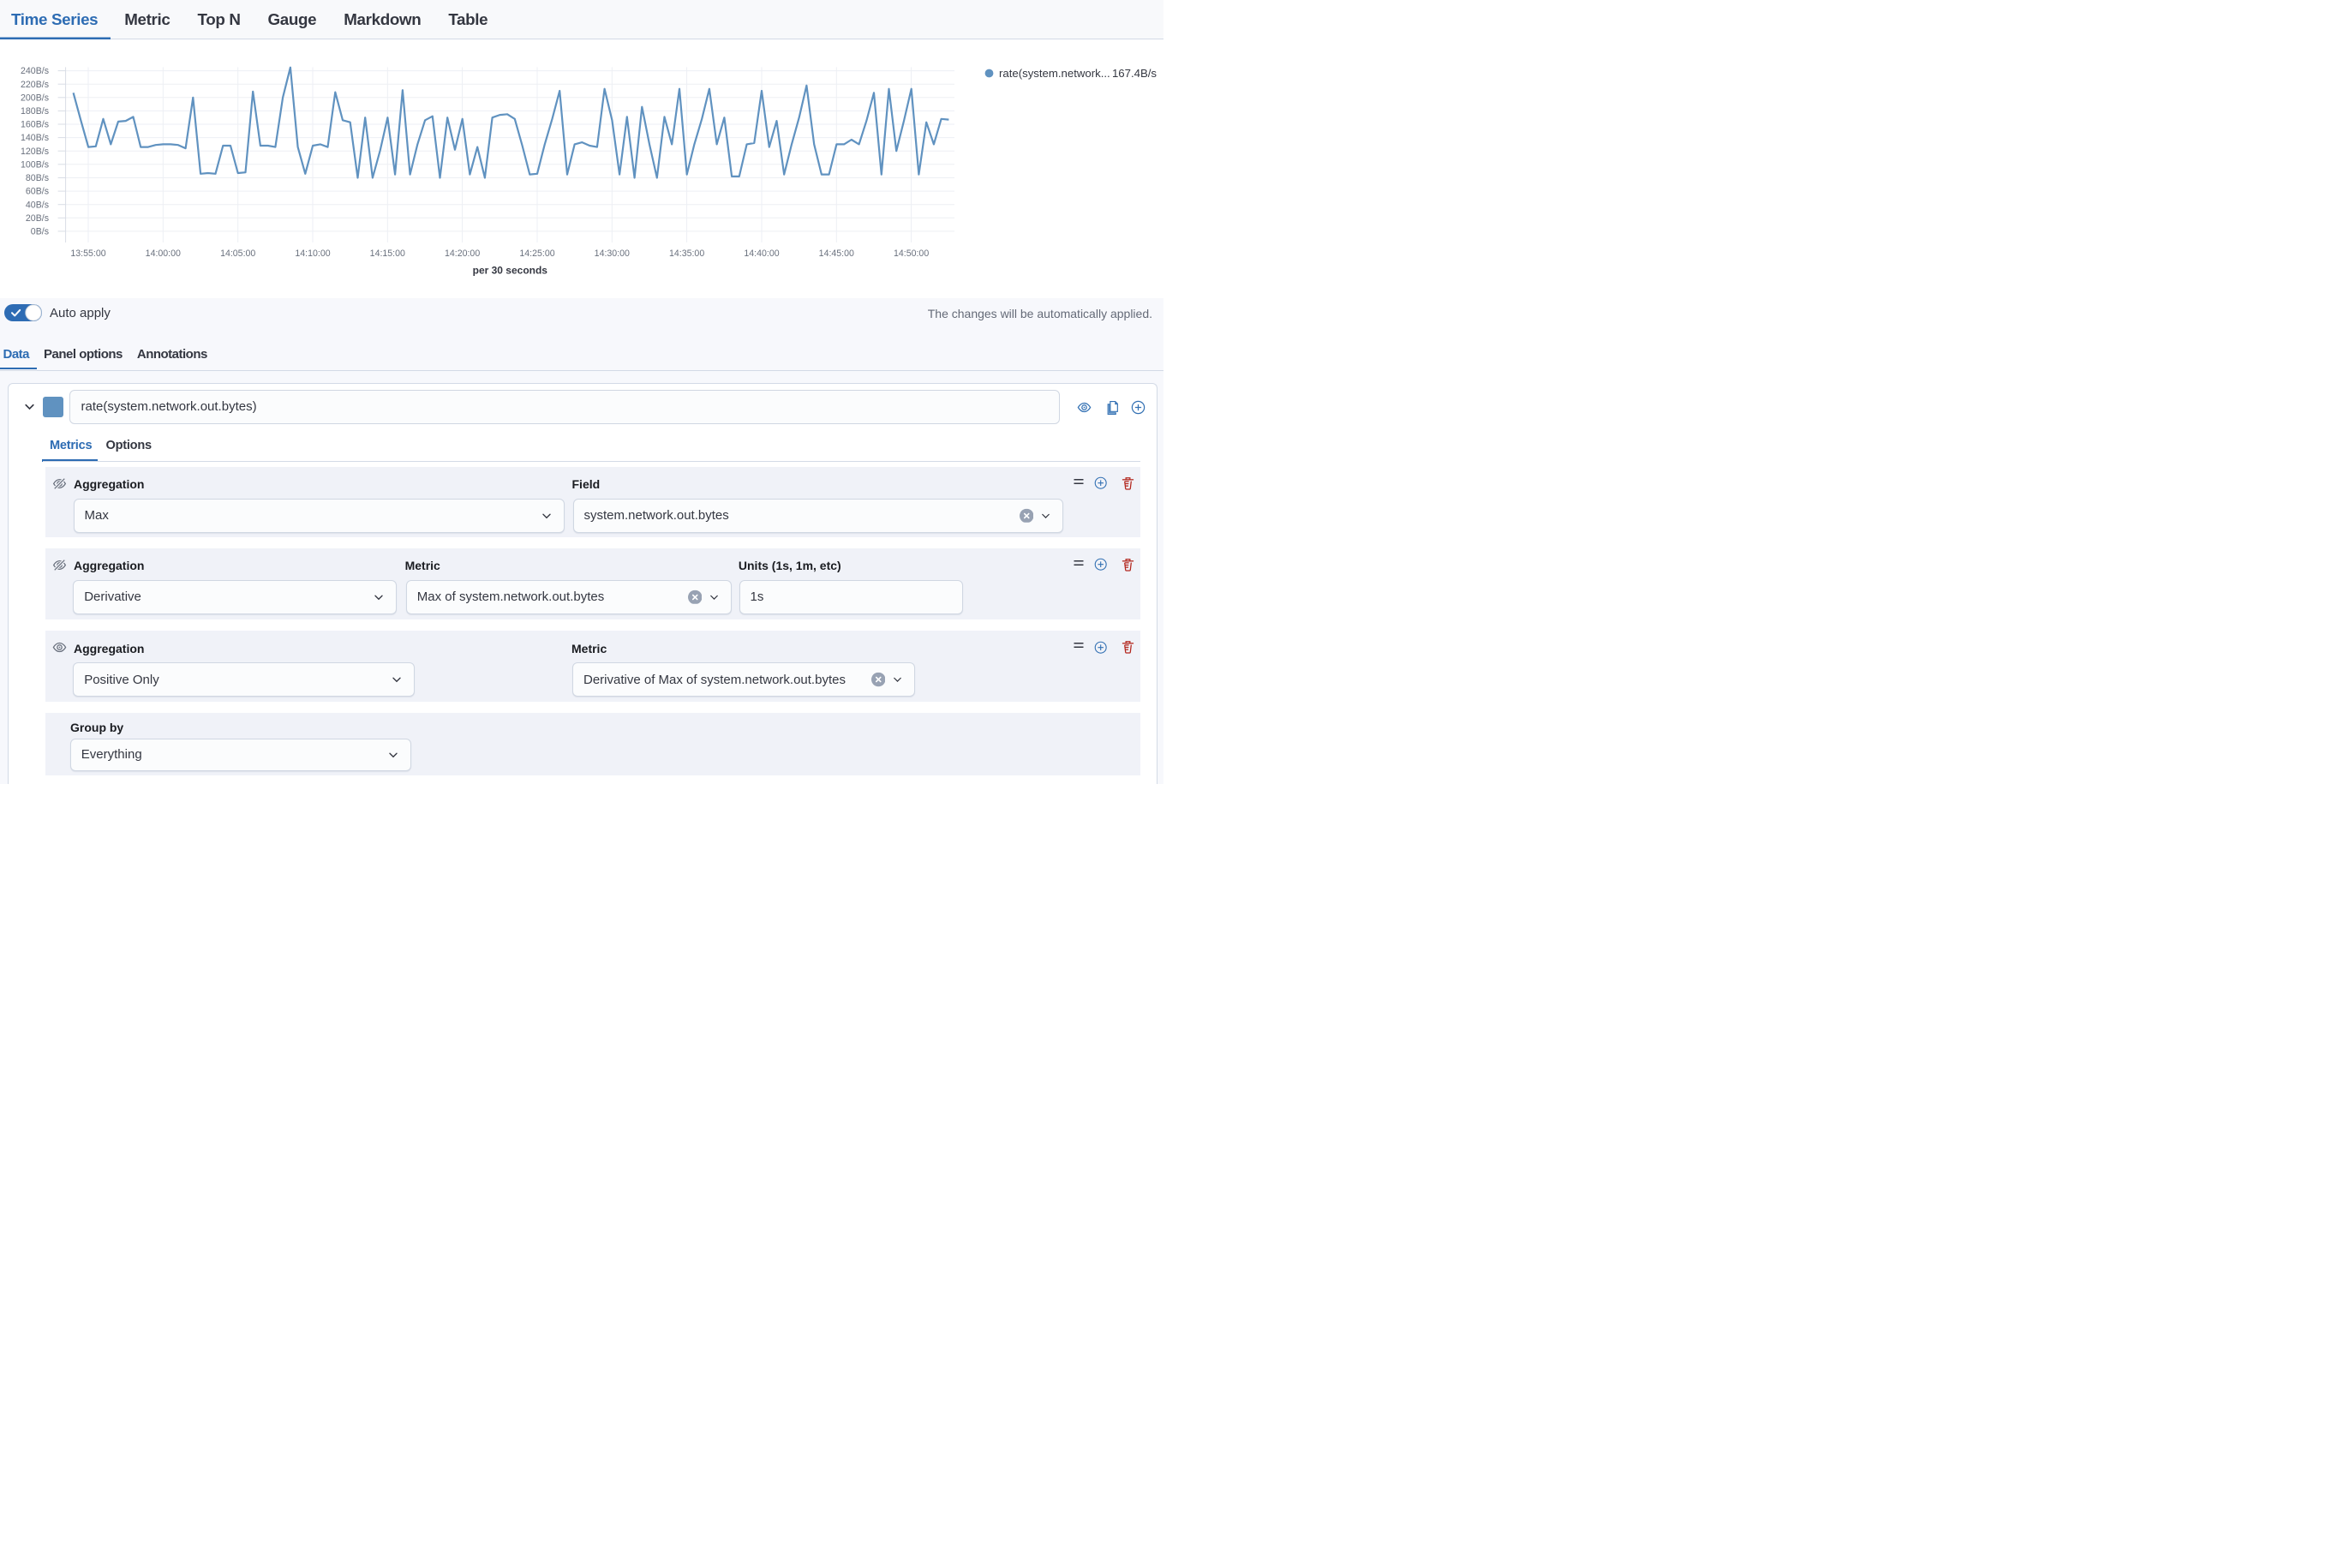 The height and width of the screenshot is (1568, 2327). Describe the element at coordinates (911, 253) in the screenshot. I see `svg-text: 14:50:00` at that location.